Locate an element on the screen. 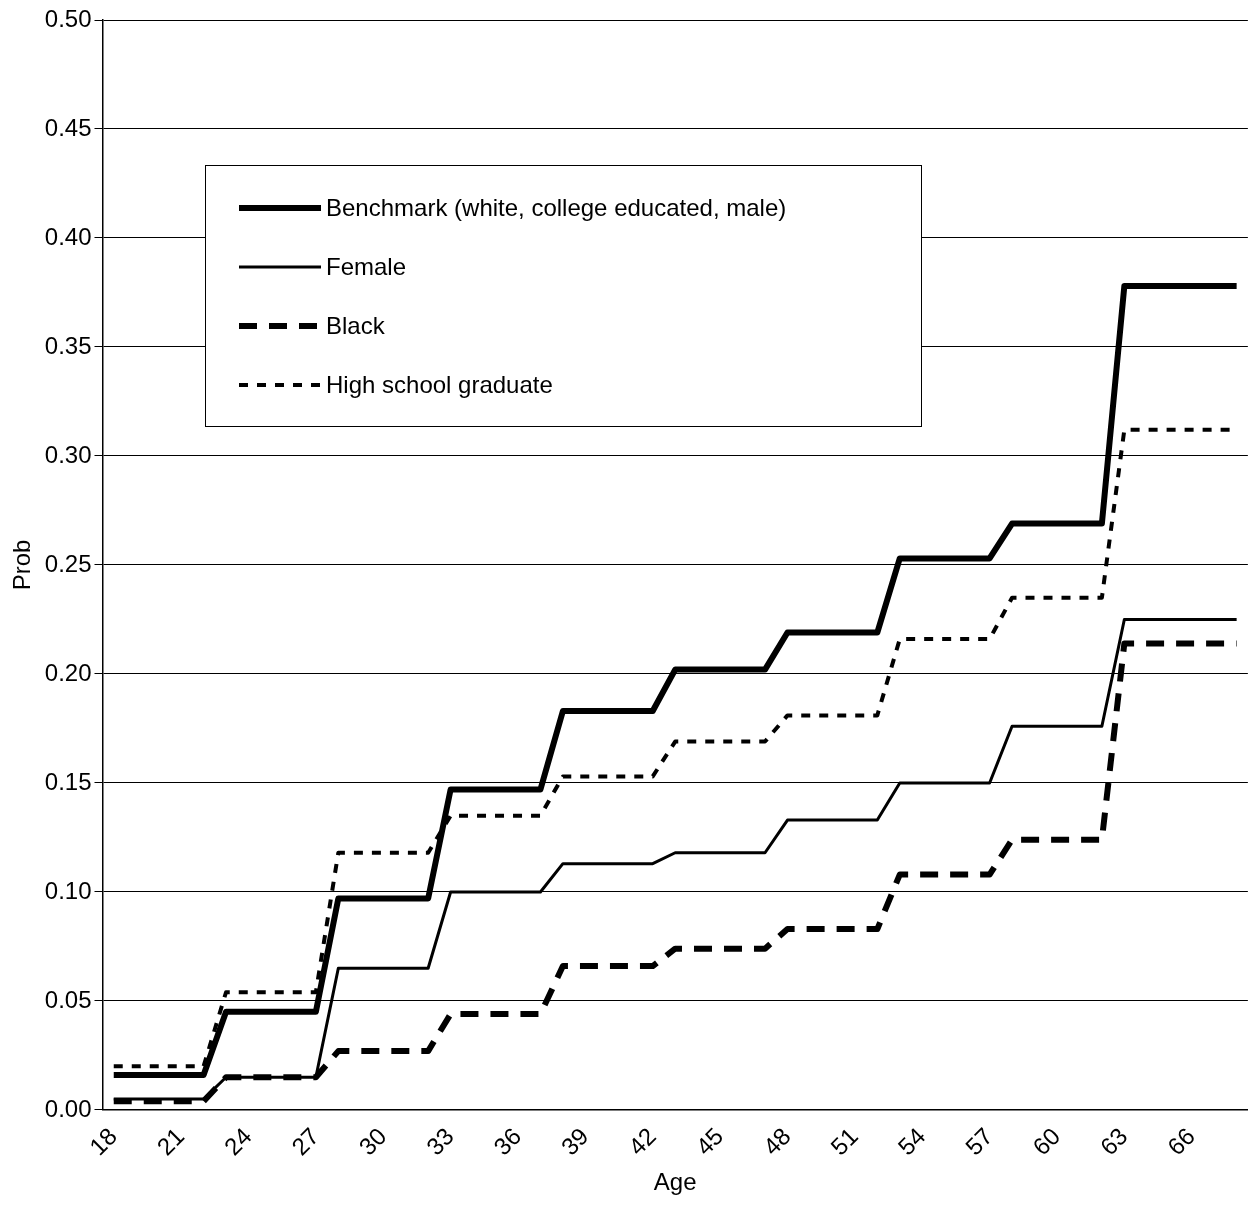 Image resolution: width=1260 pixels, height=1207 pixels. x-tick-label: 21 is located at coordinates (170, 1141).